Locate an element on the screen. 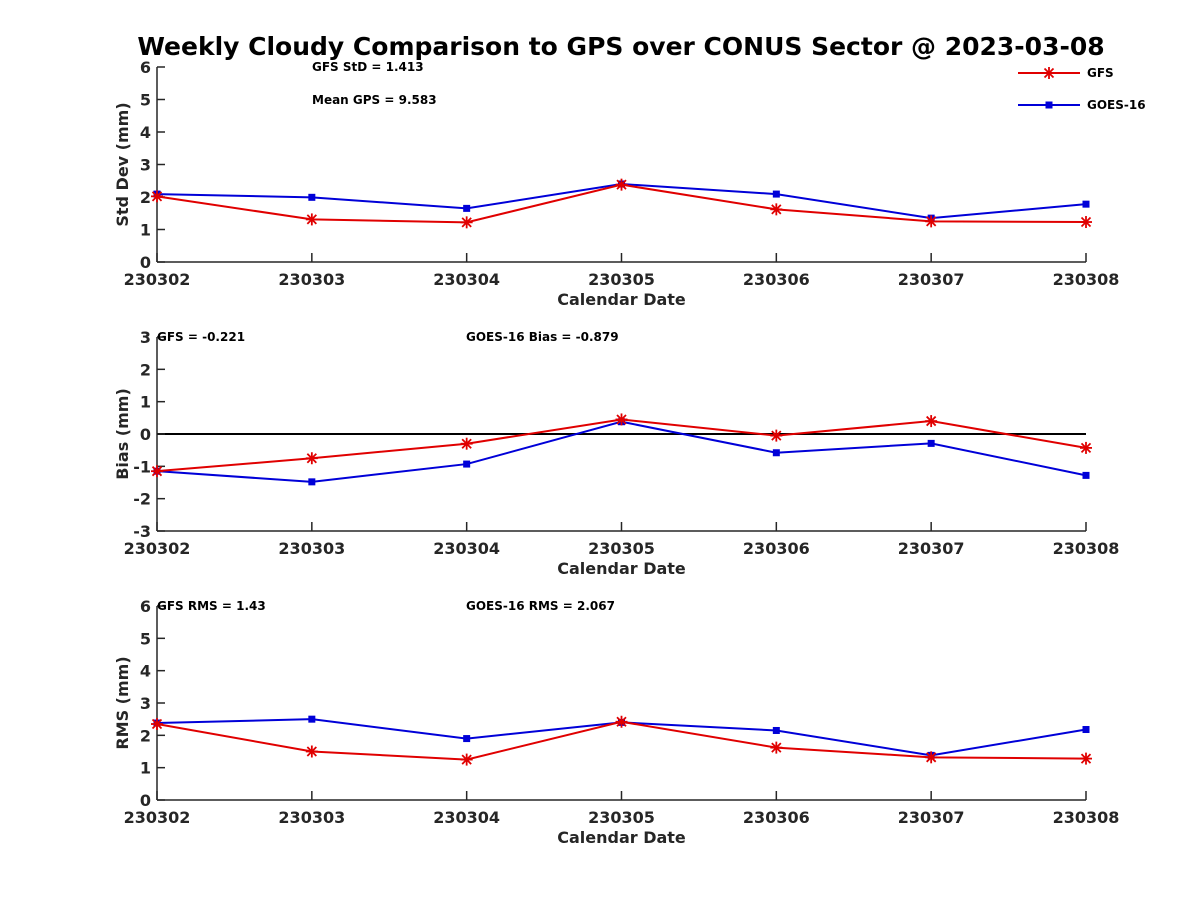 The width and height of the screenshot is (1200, 900). stat-annotation: GOES-16 RMS = 2.067 is located at coordinates (540, 606).